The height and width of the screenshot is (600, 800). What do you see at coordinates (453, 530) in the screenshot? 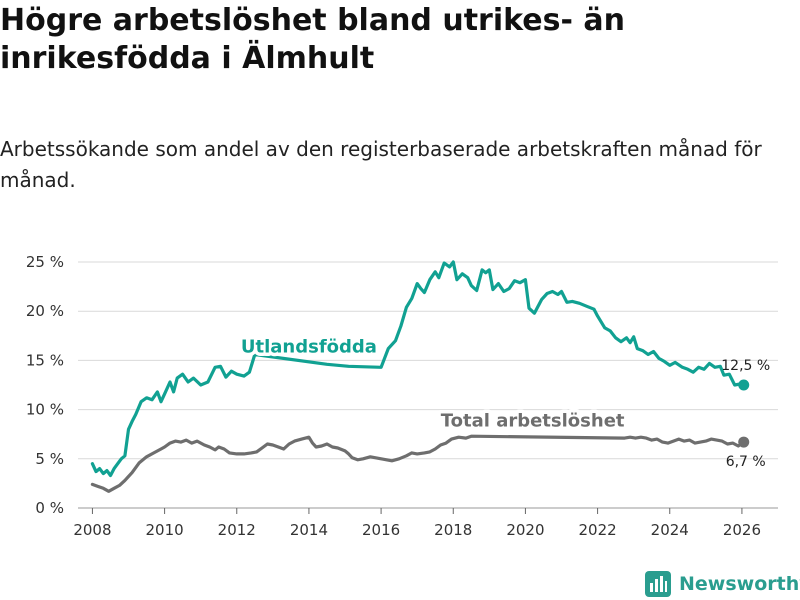
I see `x-tick-label: 2018` at bounding box center [453, 530].